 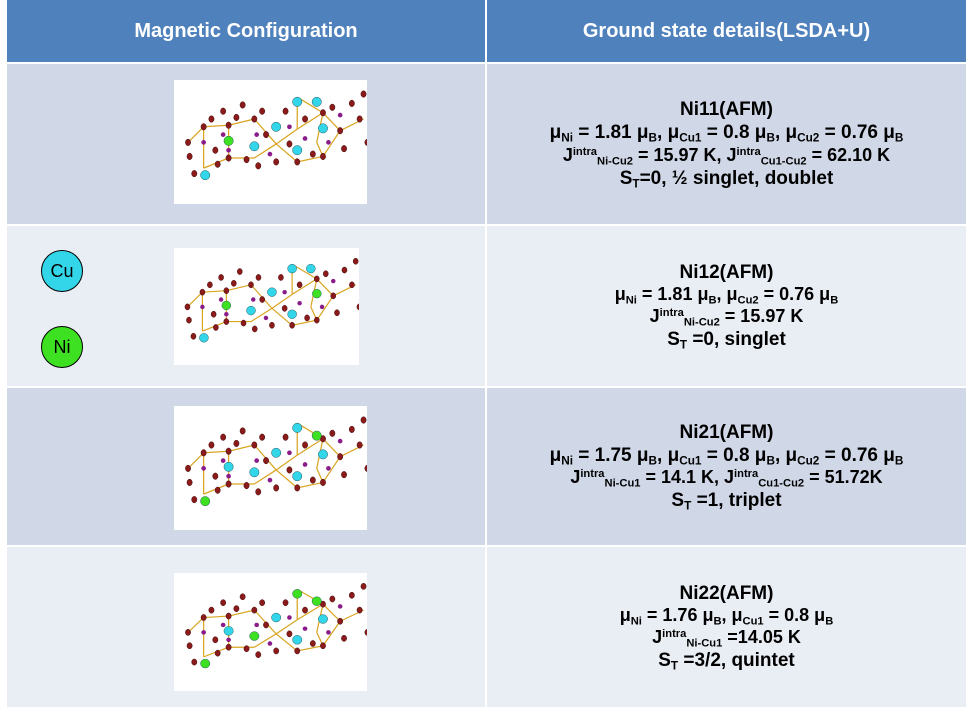 I want to click on exchange-coupling: JintraNi-Cu1 =14.05 K, so click(x=726, y=638).